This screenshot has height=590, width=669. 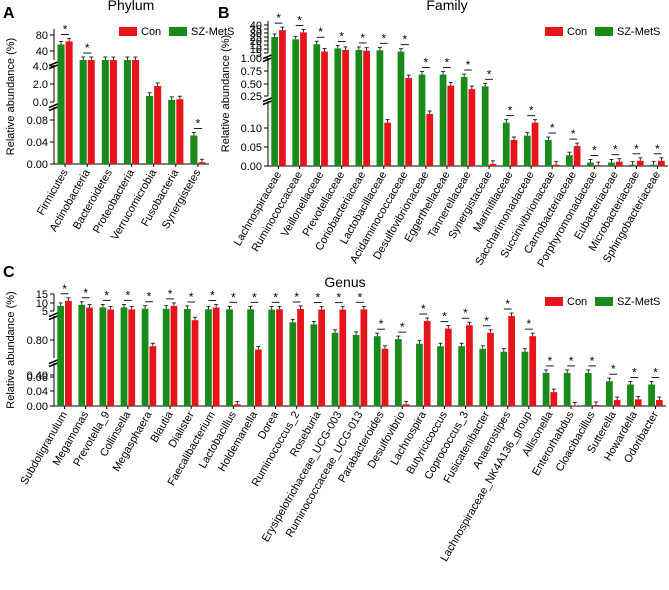 I want to click on axis-break-A, so click(x=54, y=66).